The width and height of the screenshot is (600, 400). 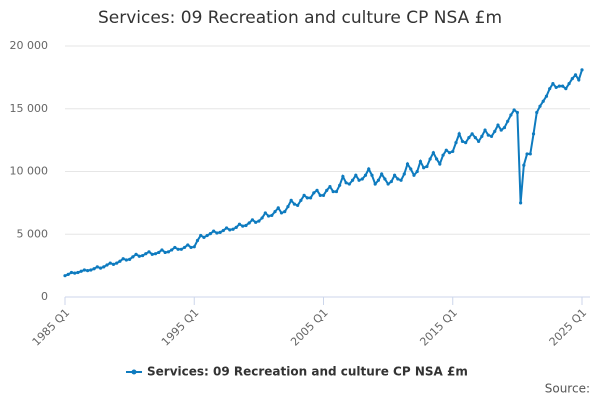 I want to click on y-tick-label: 20 000, so click(x=29, y=45).